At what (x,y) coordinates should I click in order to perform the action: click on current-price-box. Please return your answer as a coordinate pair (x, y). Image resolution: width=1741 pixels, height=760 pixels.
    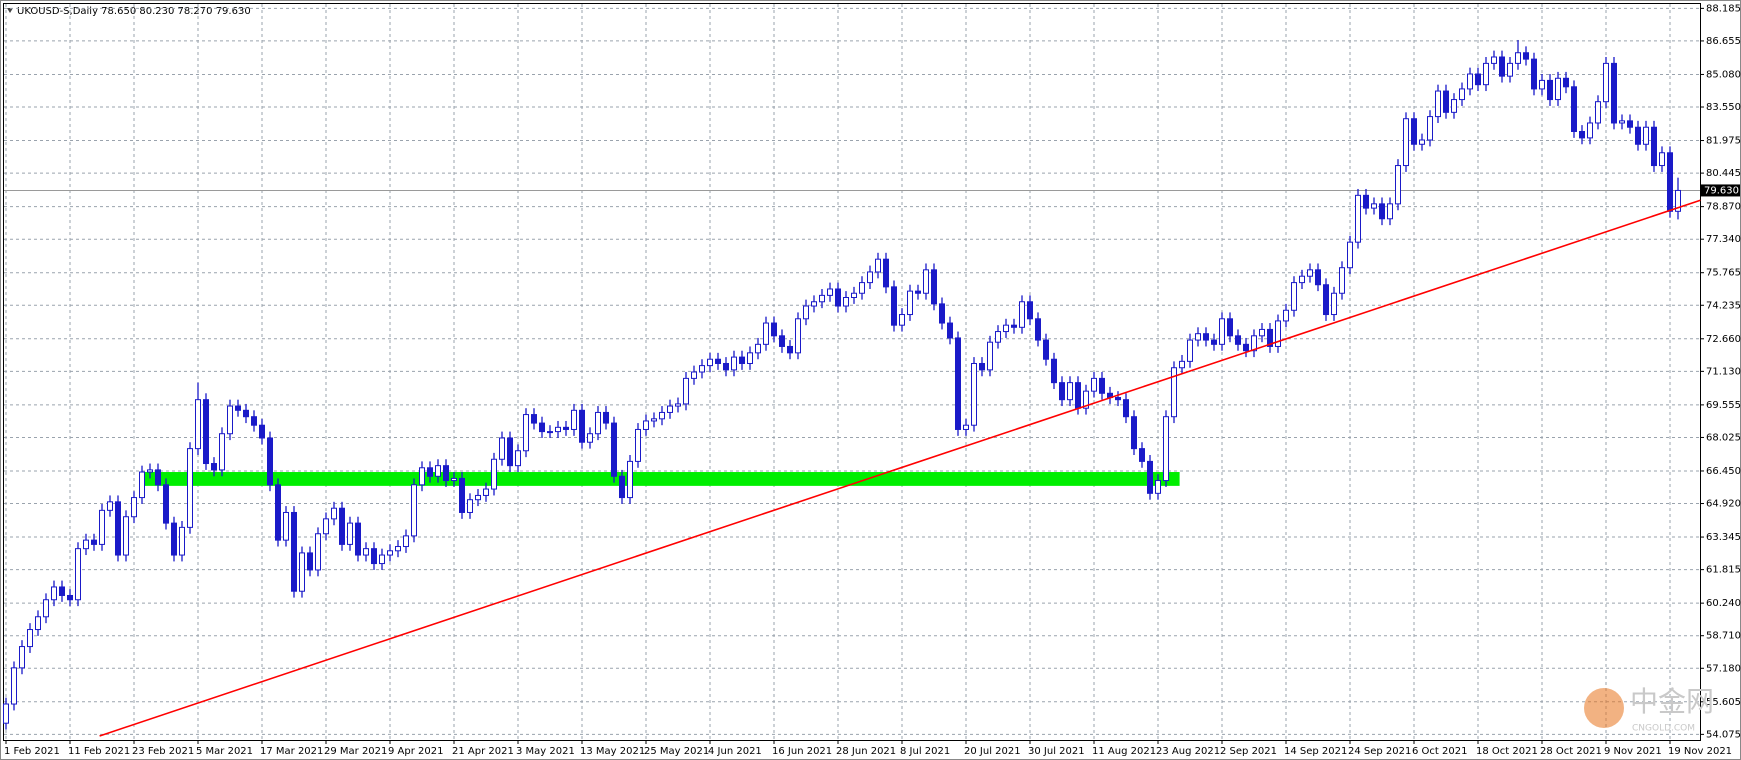
    Looking at the image, I should click on (1720, 190).